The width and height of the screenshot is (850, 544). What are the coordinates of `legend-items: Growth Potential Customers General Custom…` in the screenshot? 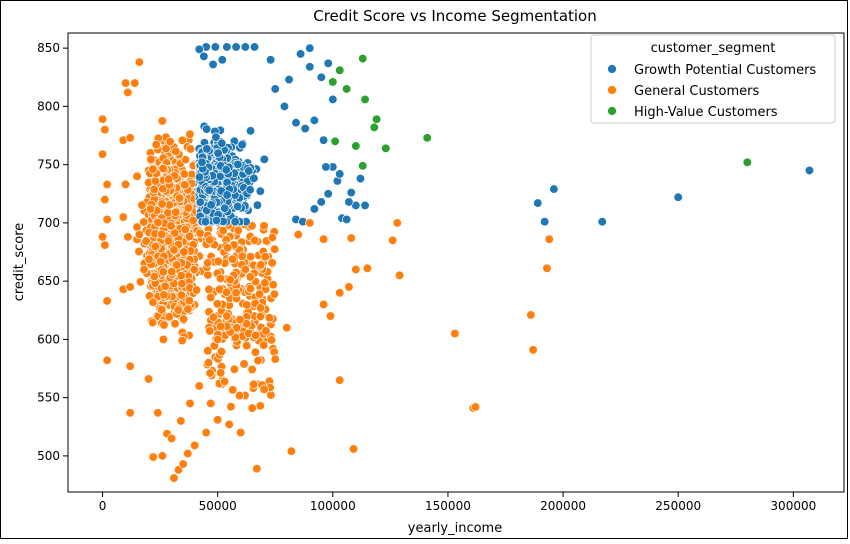 It's located at (711, 91).